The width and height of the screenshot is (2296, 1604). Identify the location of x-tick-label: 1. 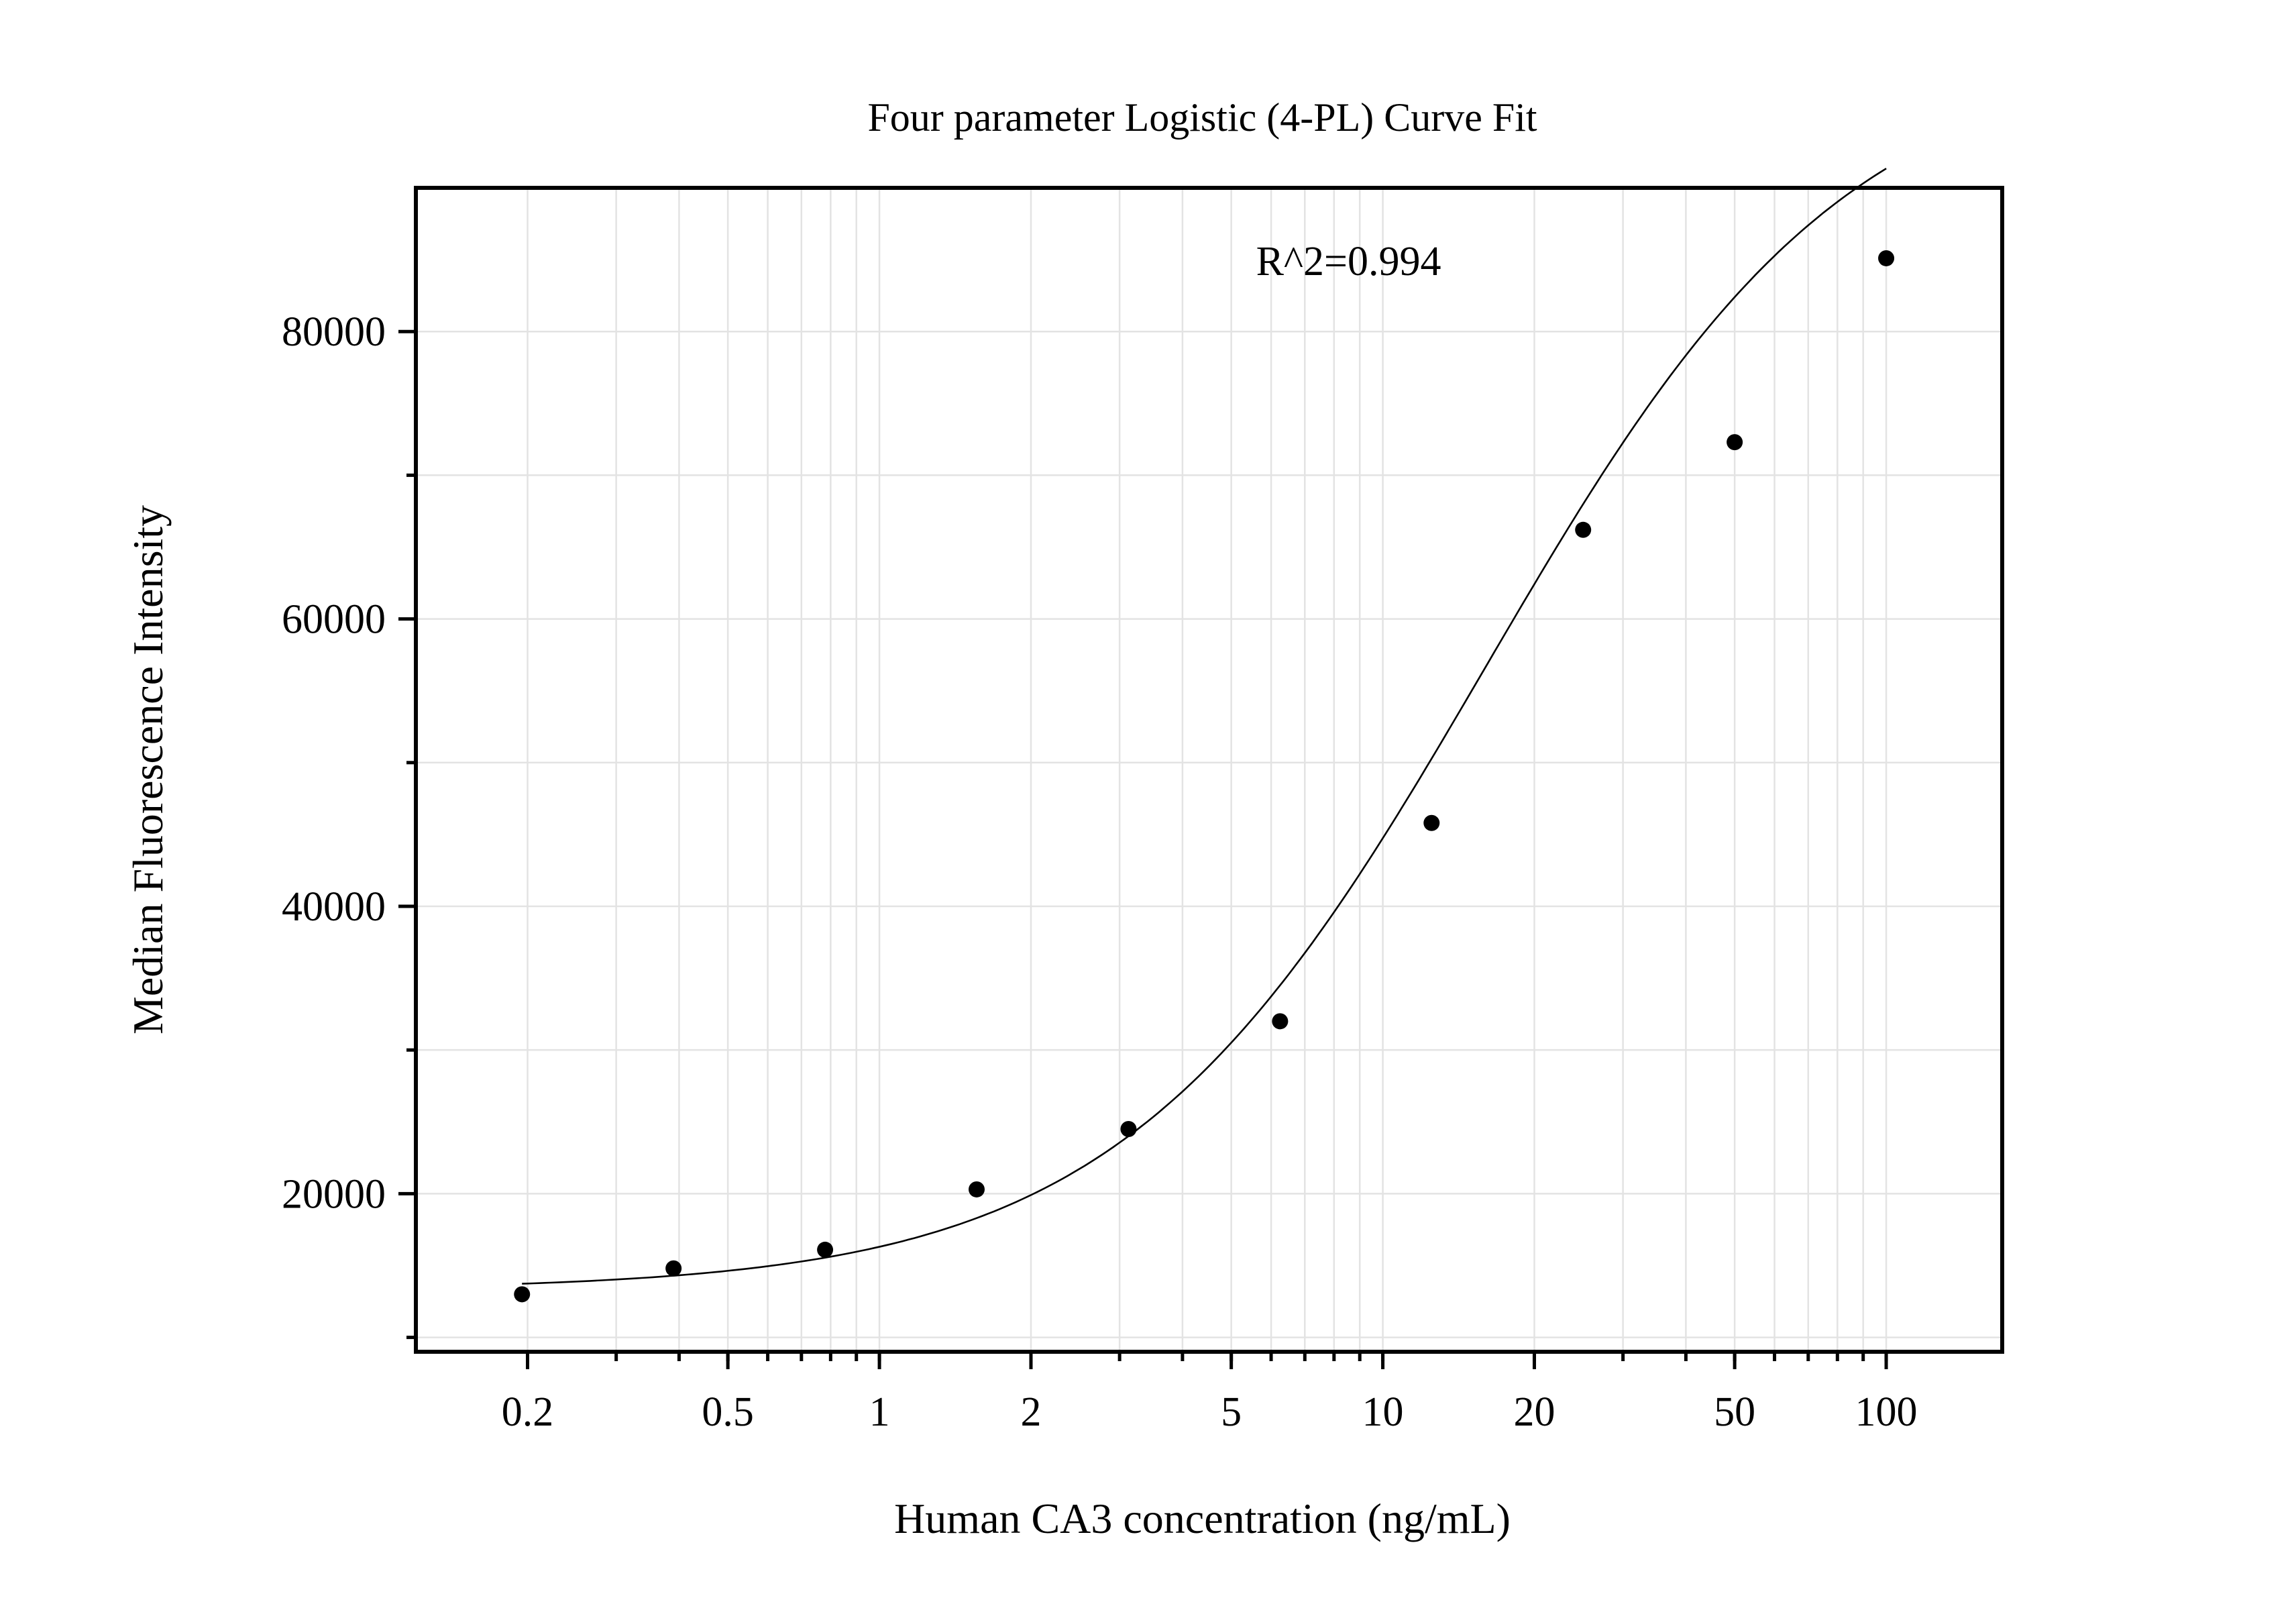
(879, 1412).